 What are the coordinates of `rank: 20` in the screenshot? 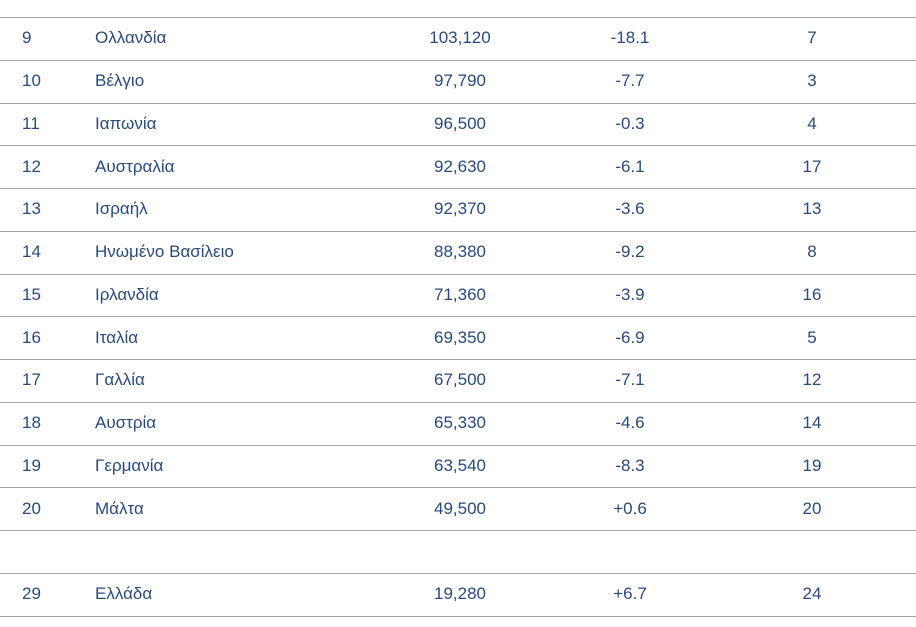 It's located at (31, 508).